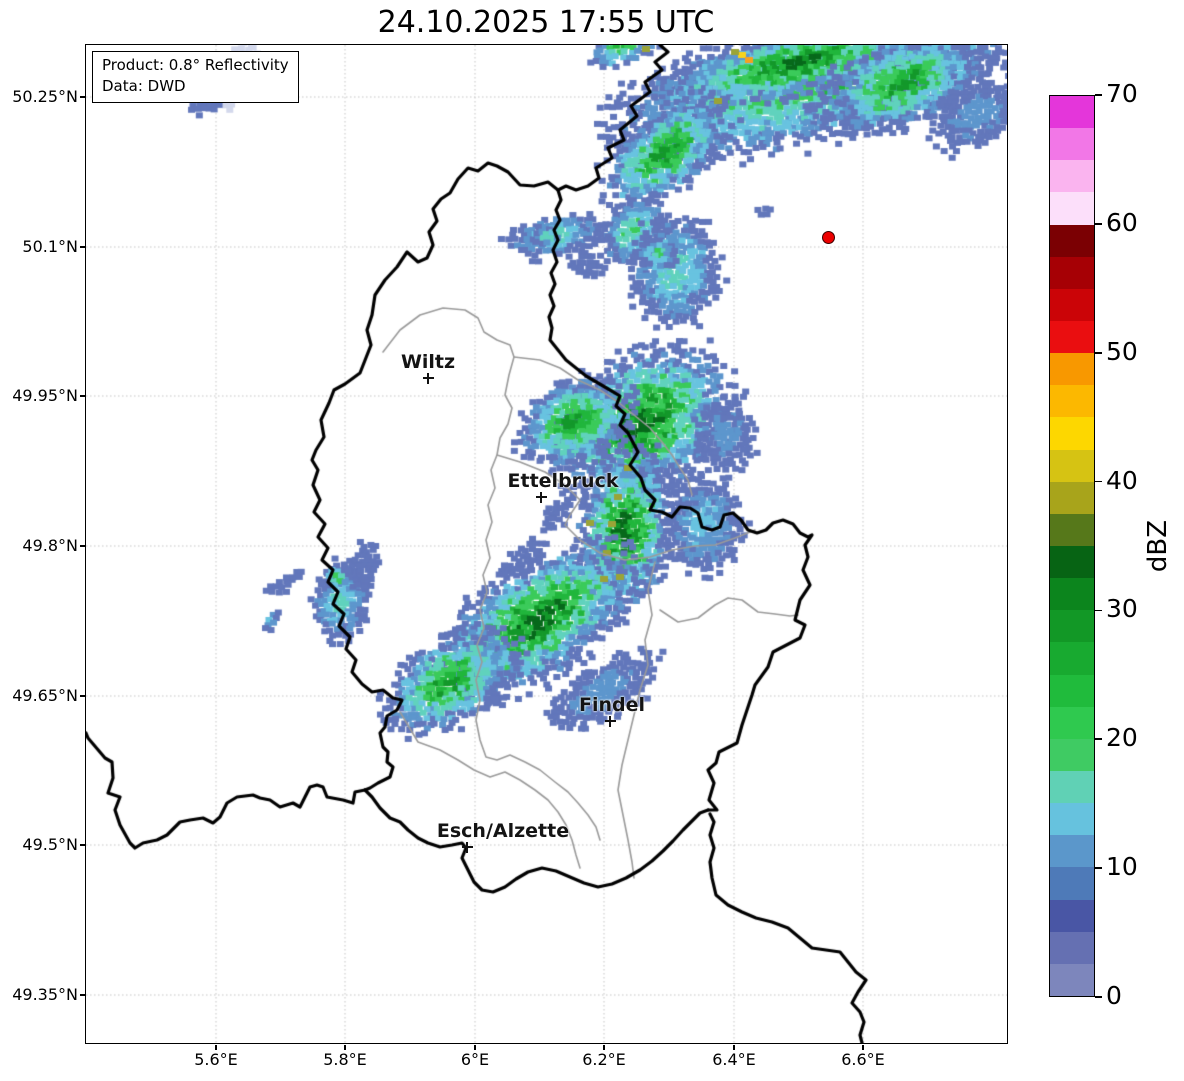 The image size is (1184, 1081). Describe the element at coordinates (1122, 222) in the screenshot. I see `colorbar-tick-label-6: 60` at that location.